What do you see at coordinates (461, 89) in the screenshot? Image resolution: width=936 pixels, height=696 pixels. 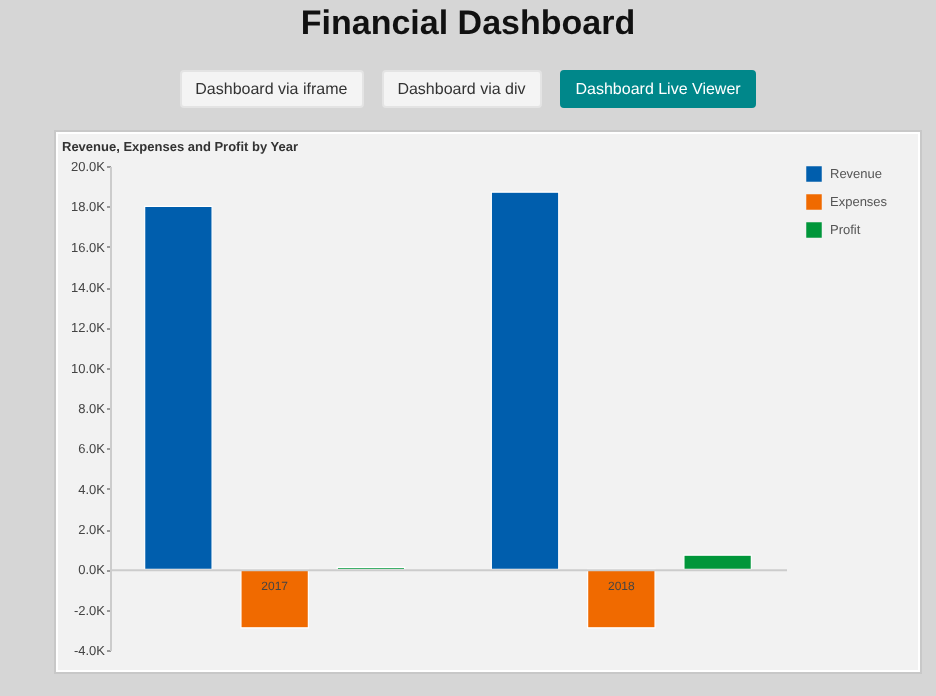 I see `text: Dashboard via div` at bounding box center [461, 89].